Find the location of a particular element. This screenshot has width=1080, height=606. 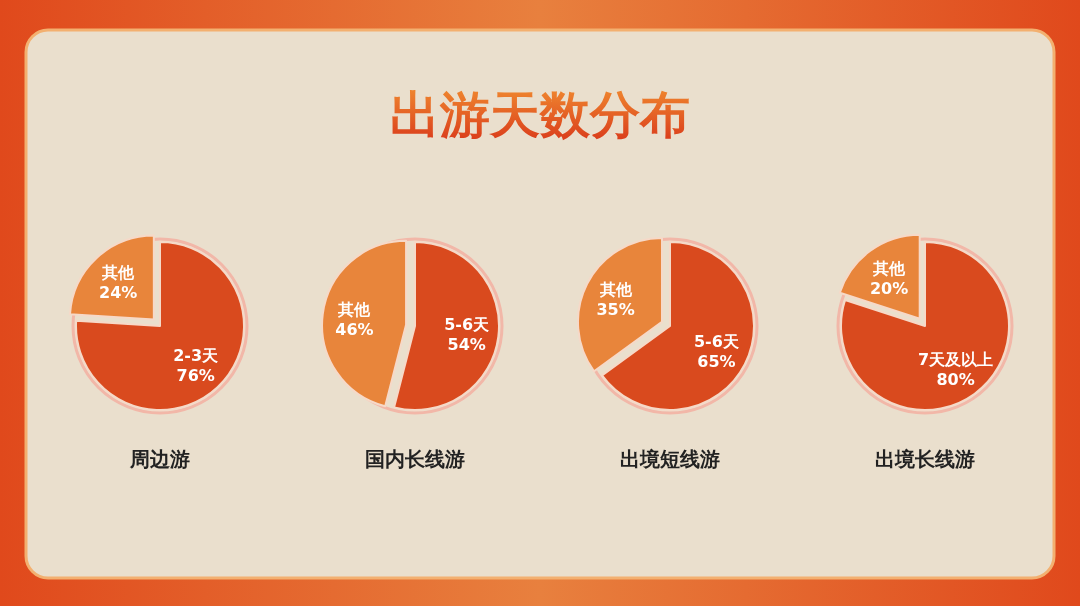

data-label: 76% is located at coordinates (195, 375).